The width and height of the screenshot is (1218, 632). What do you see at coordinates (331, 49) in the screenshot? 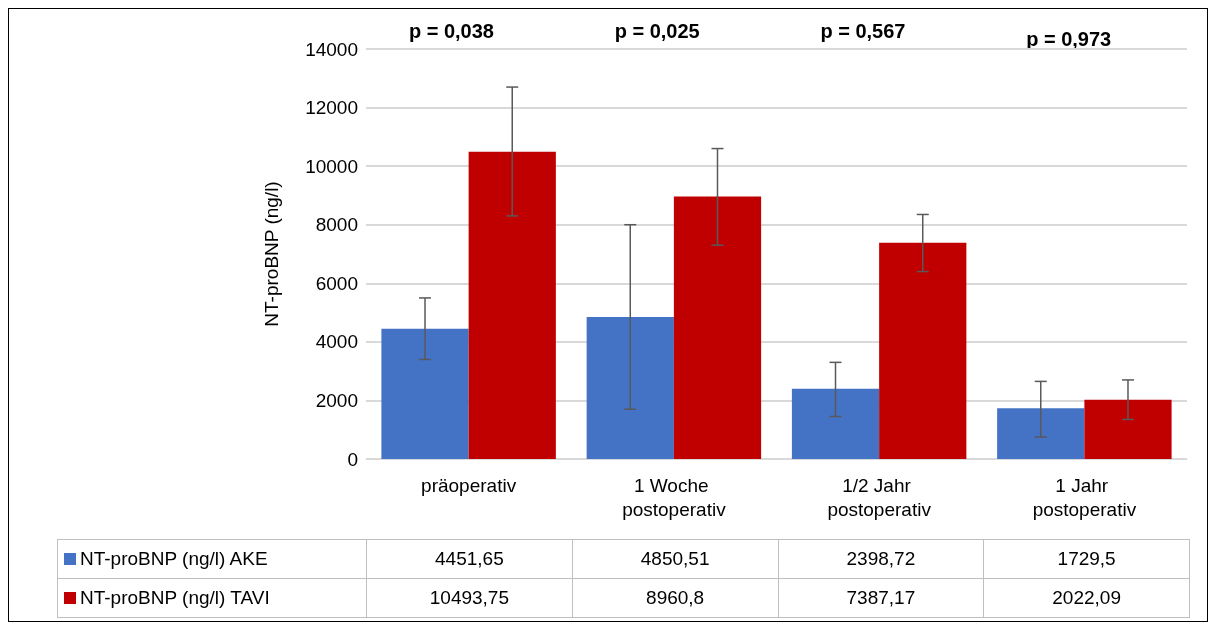
I see `y-tick-label: 14000` at bounding box center [331, 49].